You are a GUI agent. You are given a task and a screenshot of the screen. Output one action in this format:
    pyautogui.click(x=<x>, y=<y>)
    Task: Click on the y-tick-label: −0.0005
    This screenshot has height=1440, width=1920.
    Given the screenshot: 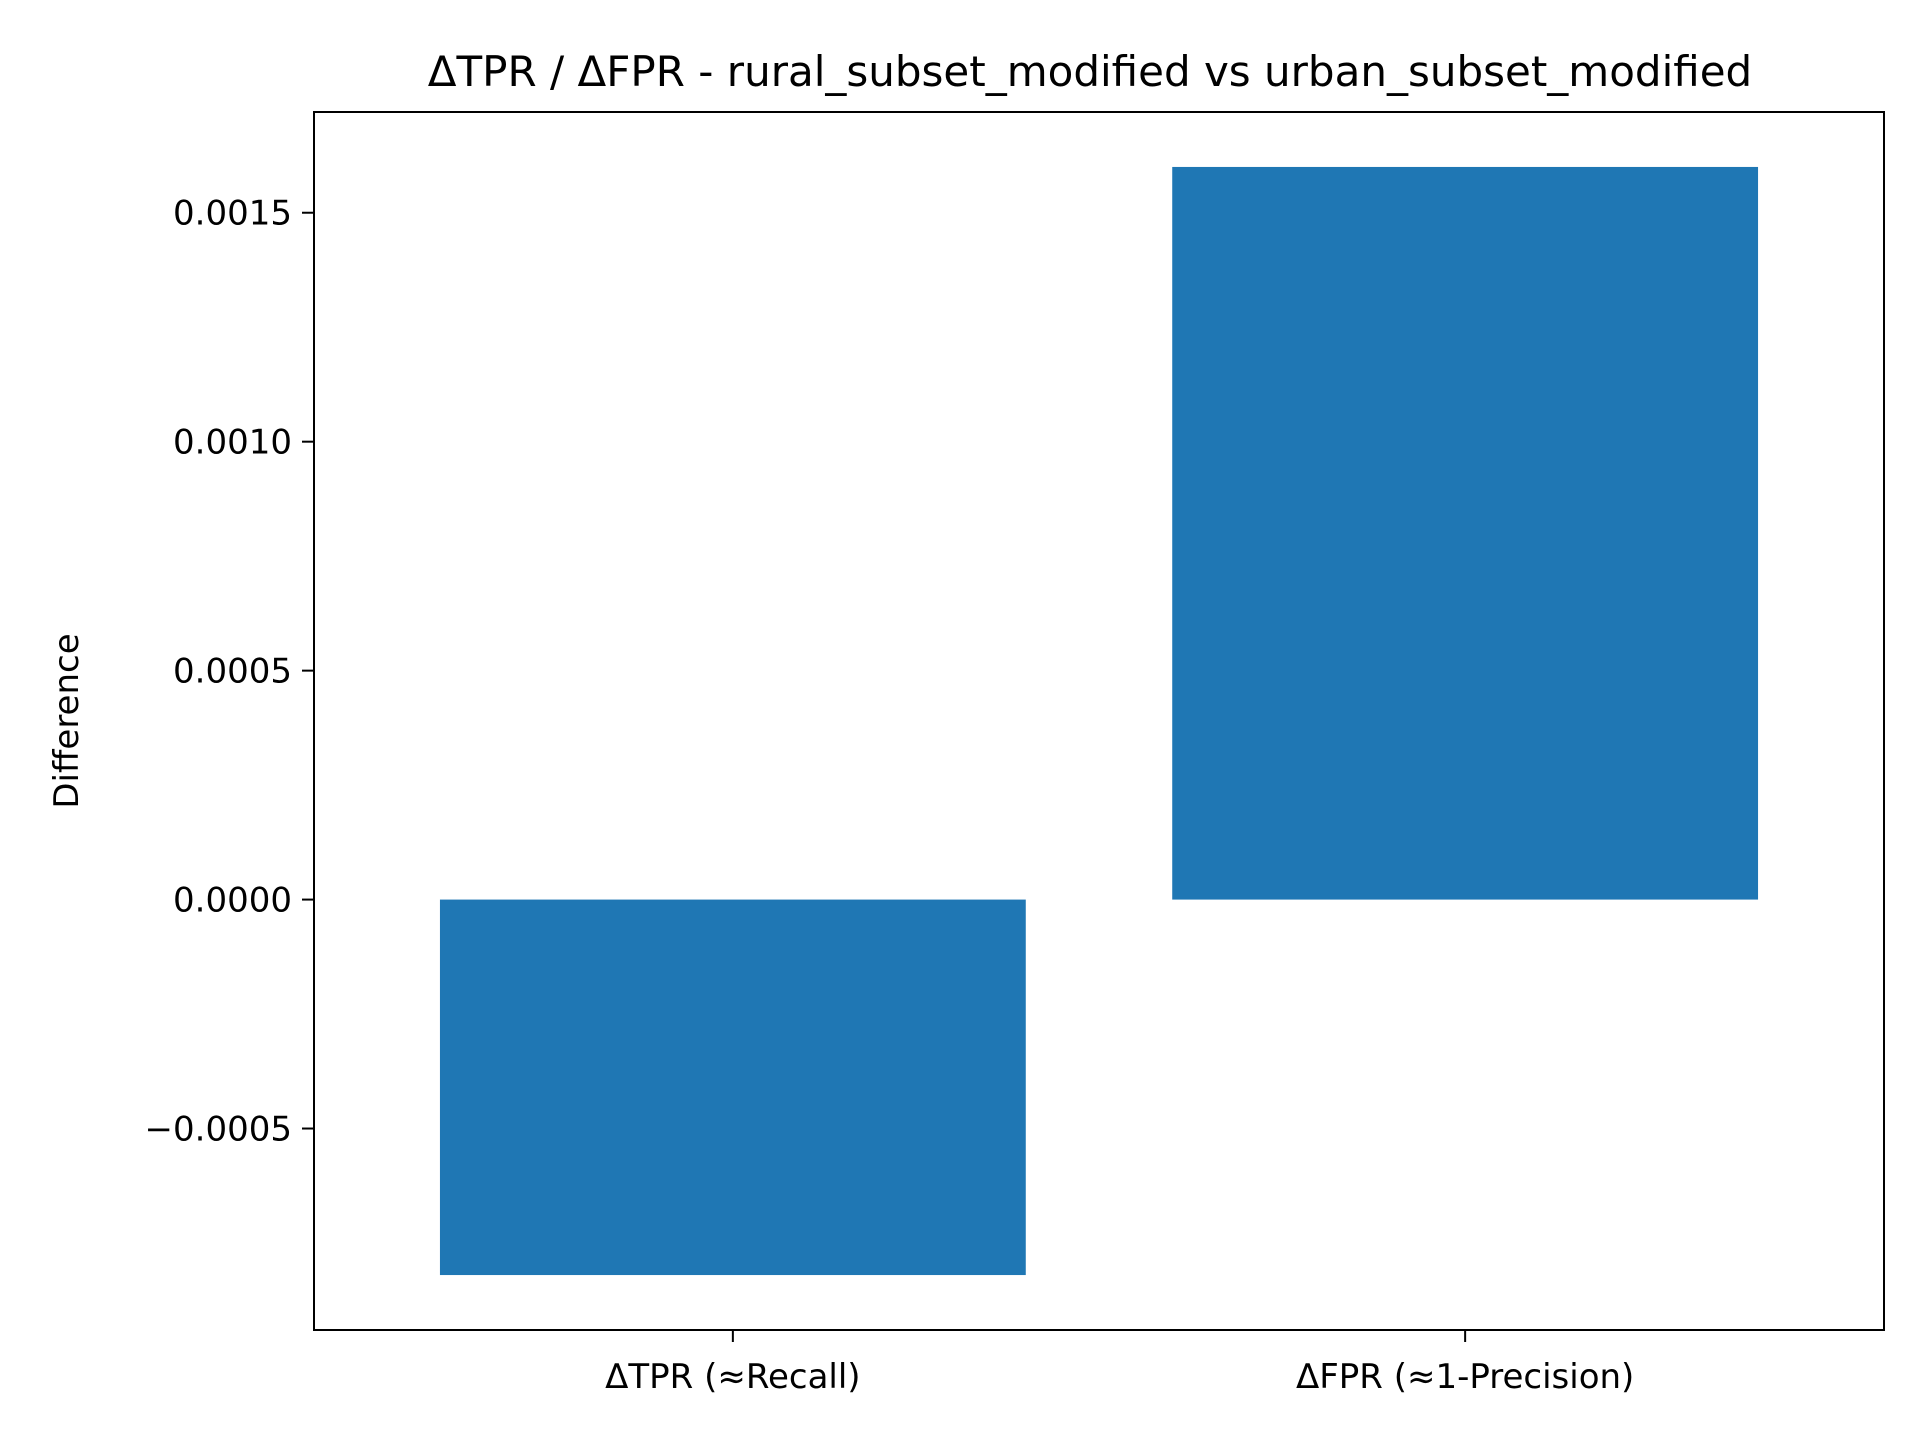 What is the action you would take?
    pyautogui.click(x=218, y=1130)
    